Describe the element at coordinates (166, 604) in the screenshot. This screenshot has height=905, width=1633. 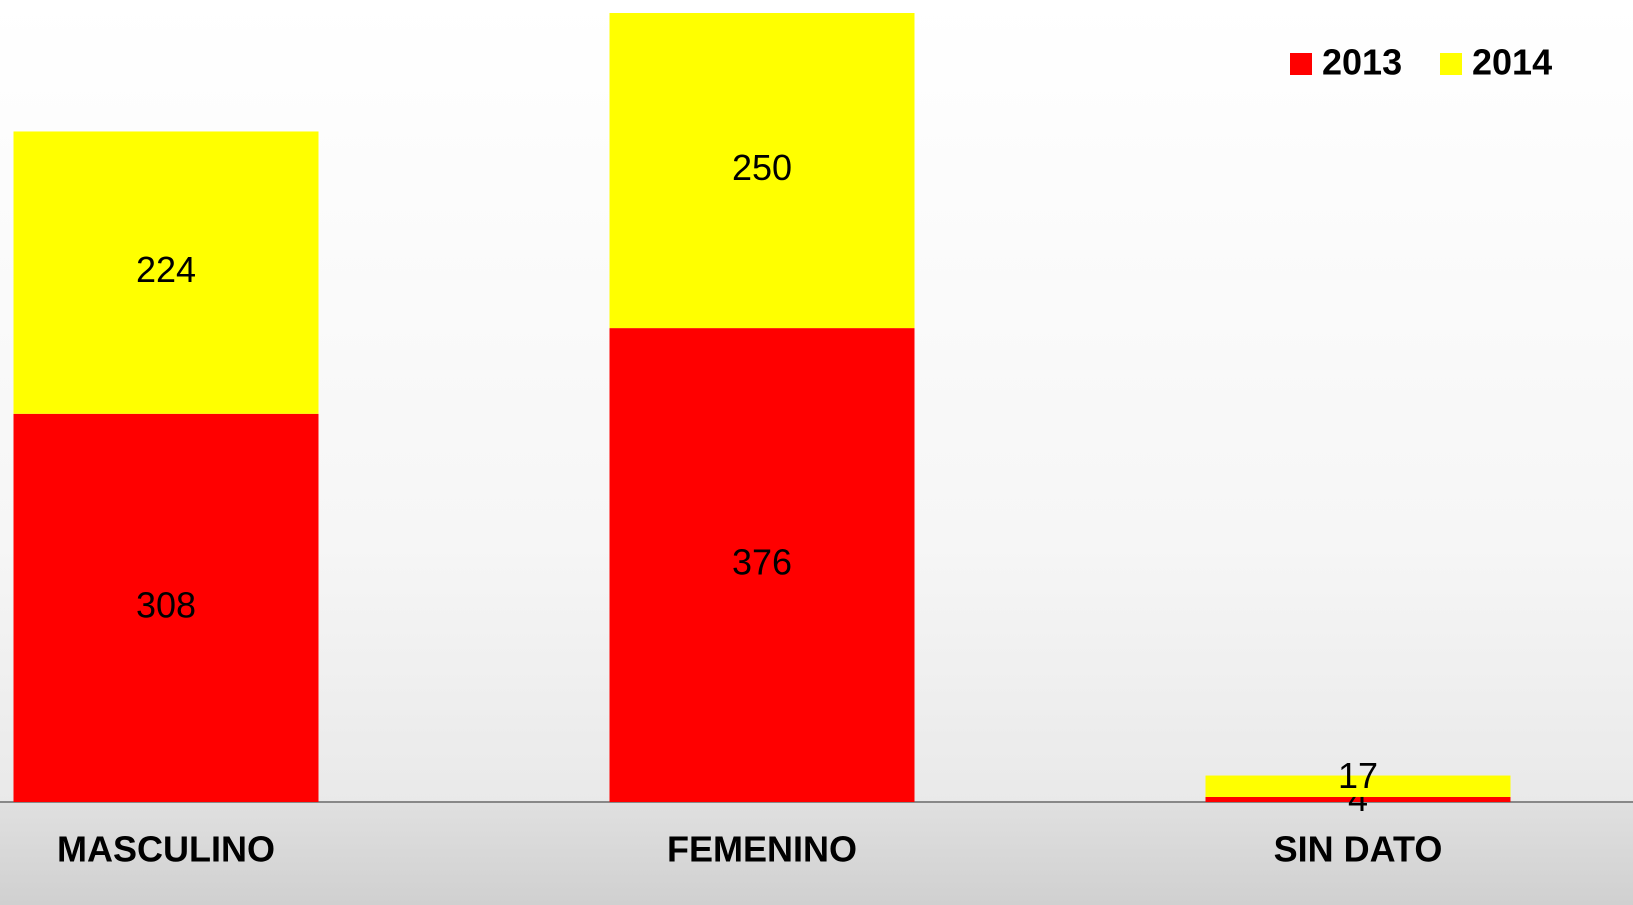
I see `value-label: 308` at that location.